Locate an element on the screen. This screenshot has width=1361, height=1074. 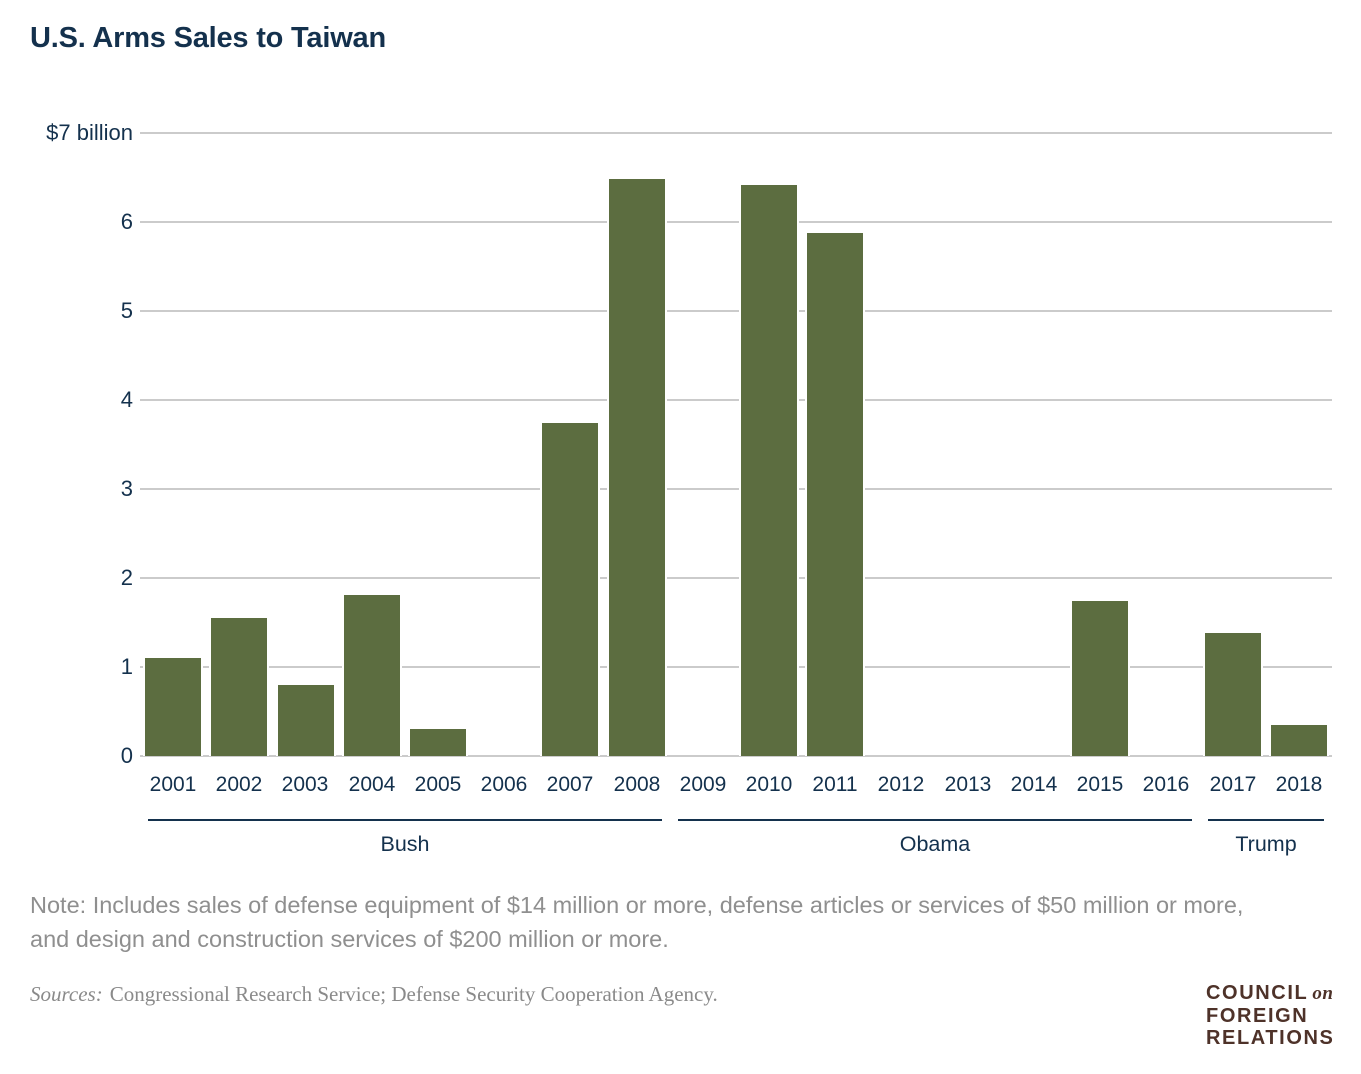
president-label-trump: Trump is located at coordinates (1266, 844).